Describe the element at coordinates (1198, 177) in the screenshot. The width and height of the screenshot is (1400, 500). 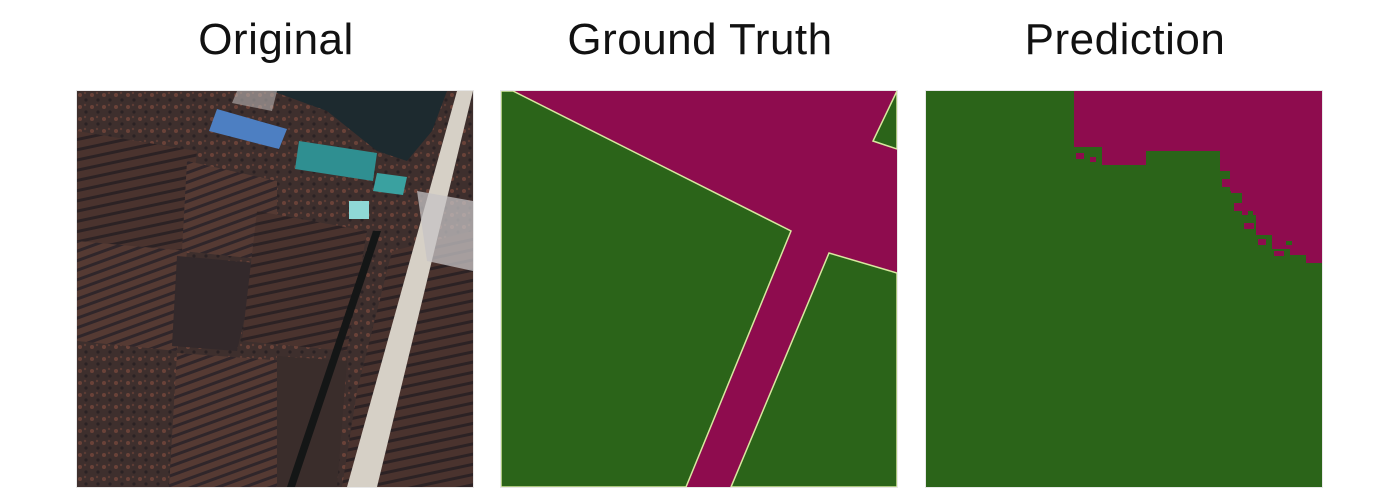
I see `pred-region-road` at that location.